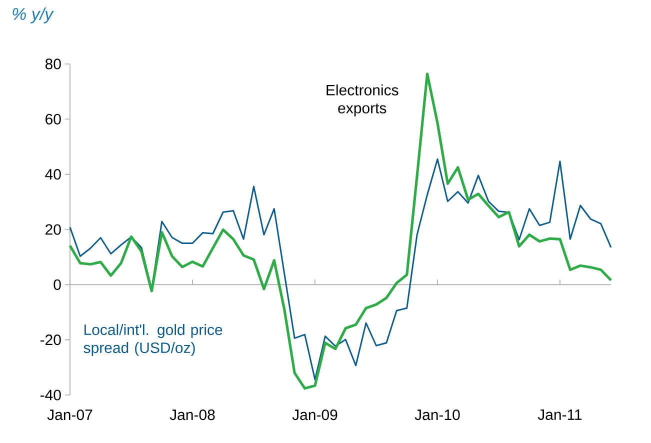  Describe the element at coordinates (50, 340) in the screenshot. I see `y-tick-label: -20` at that location.